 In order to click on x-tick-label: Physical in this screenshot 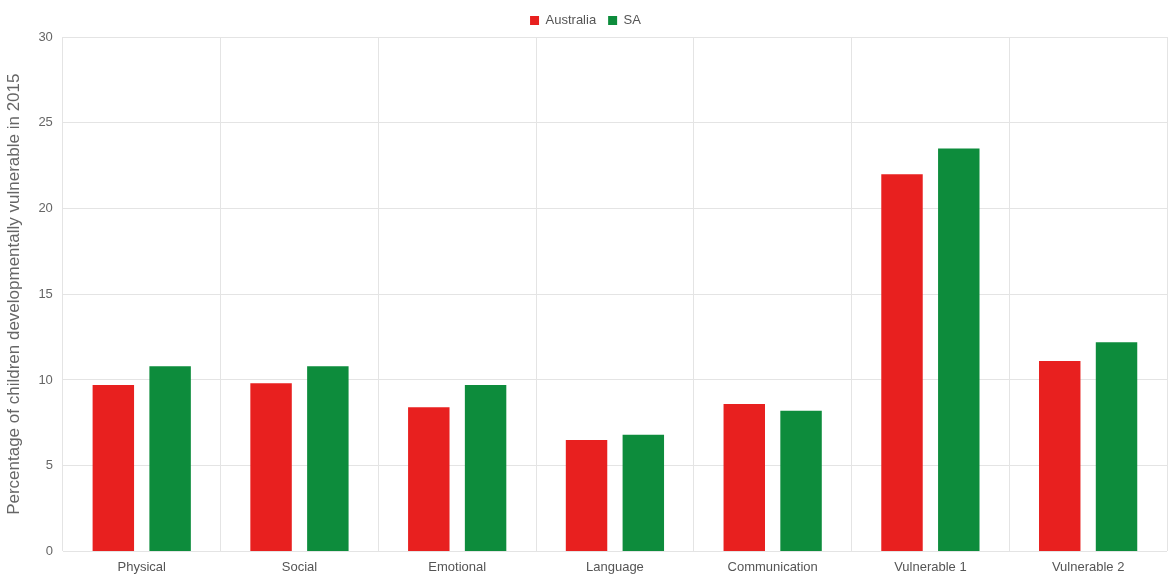, I will do `click(142, 566)`.